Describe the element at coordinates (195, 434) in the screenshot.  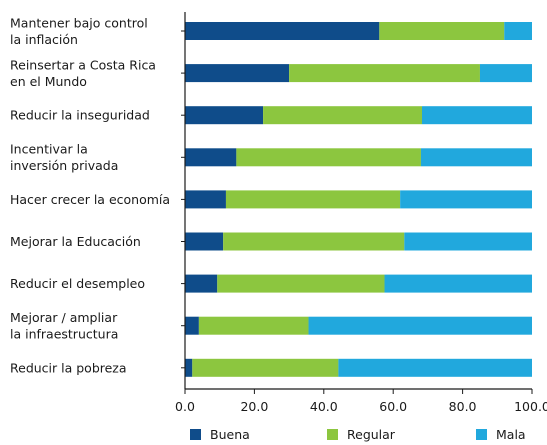
I see `legend-swatch-buena` at that location.